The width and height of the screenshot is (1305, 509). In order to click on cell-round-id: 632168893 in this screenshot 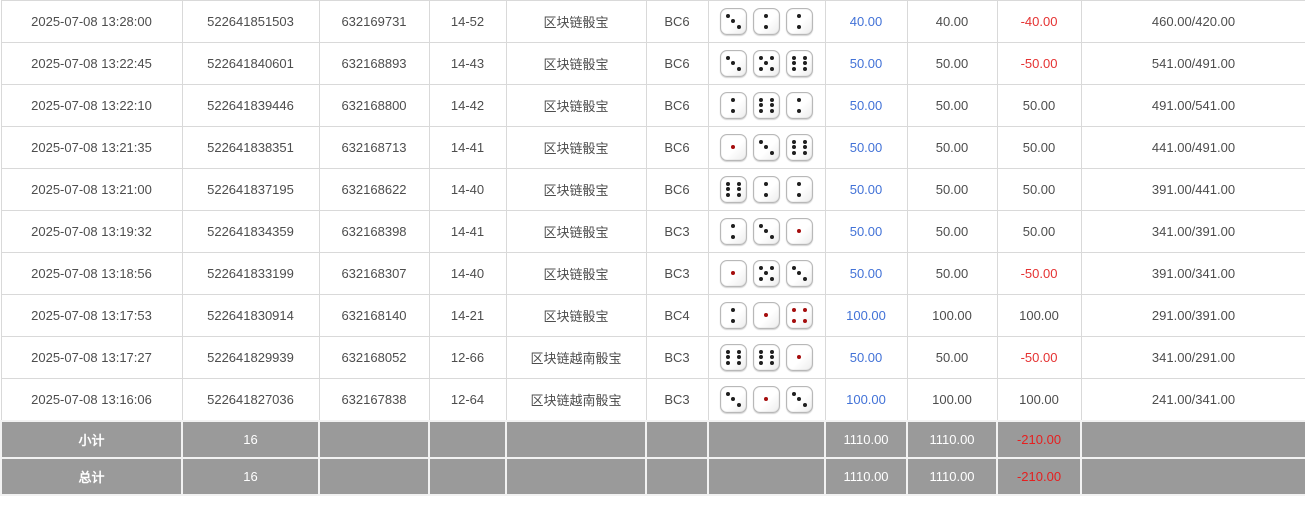, I will do `click(374, 63)`.